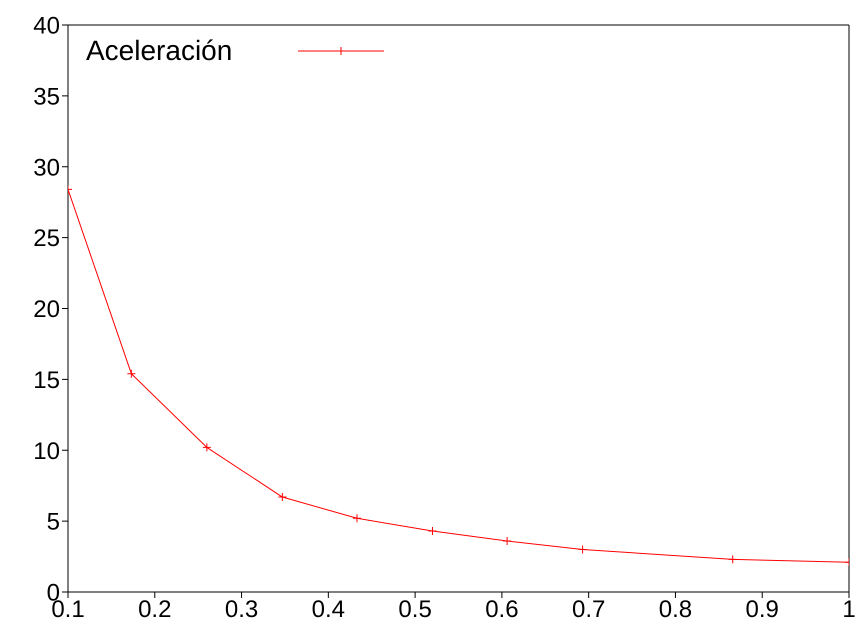 The image size is (867, 638). What do you see at coordinates (502, 610) in the screenshot?
I see `x-tick-label: 0.6` at bounding box center [502, 610].